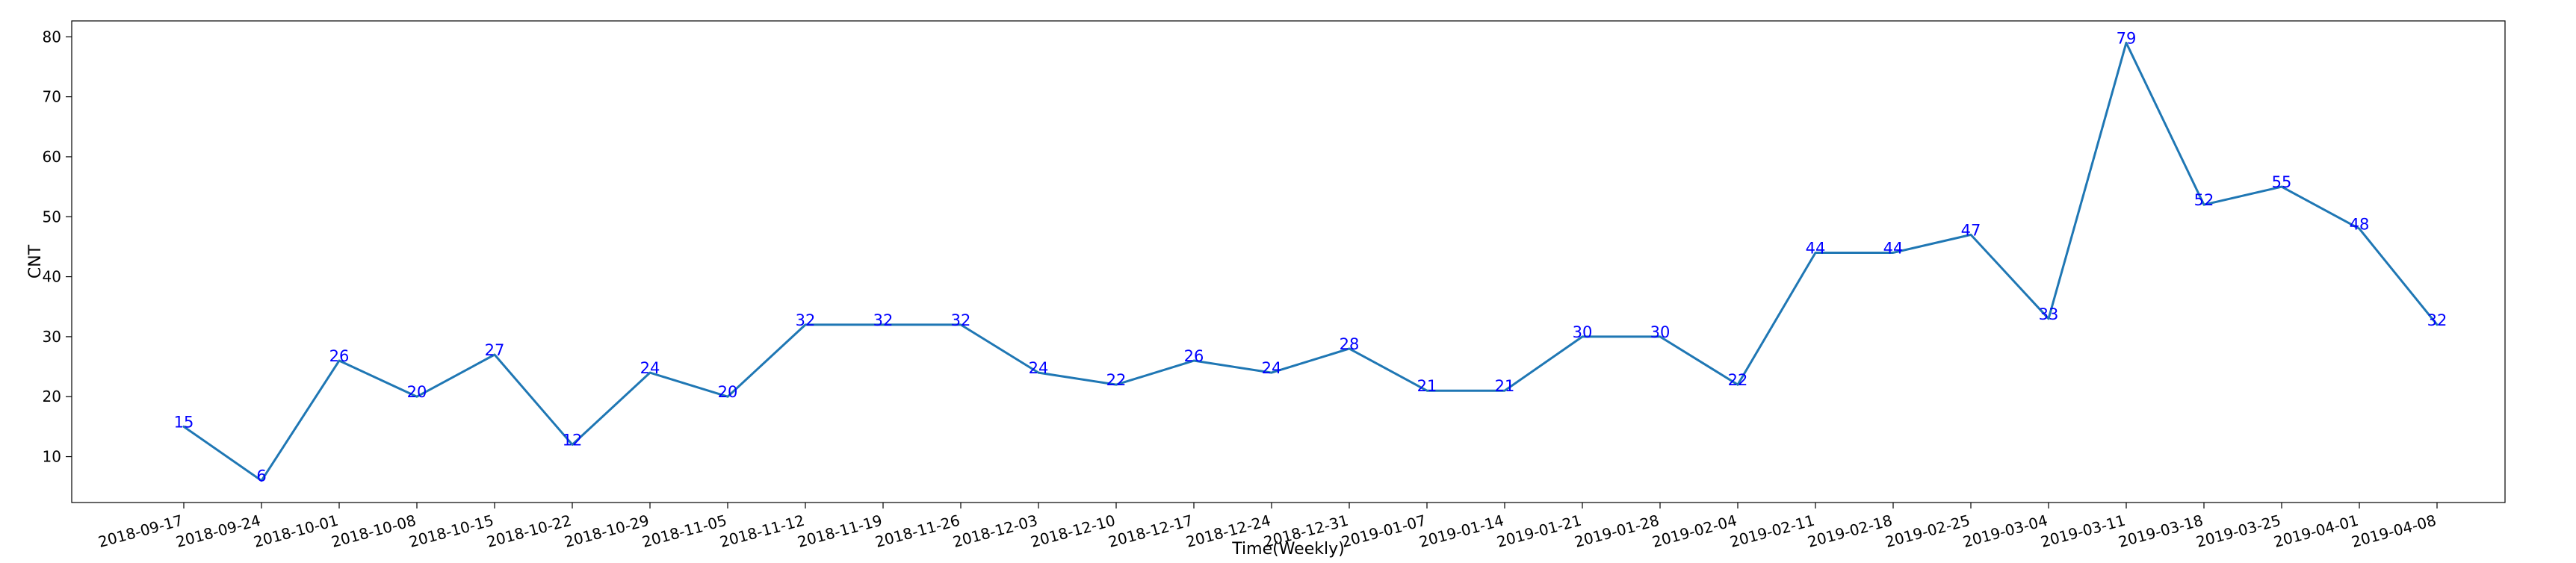 The image size is (2576, 563). What do you see at coordinates (296, 531) in the screenshot?
I see `x-tick-label: 2018-10-01` at bounding box center [296, 531].